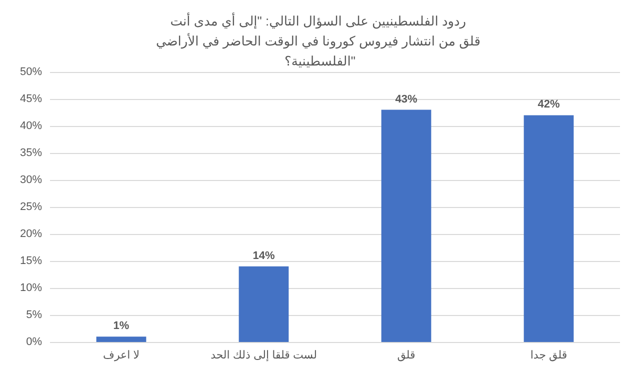 The width and height of the screenshot is (640, 374). Describe the element at coordinates (31, 72) in the screenshot. I see `y-tick-label: 50%` at that location.